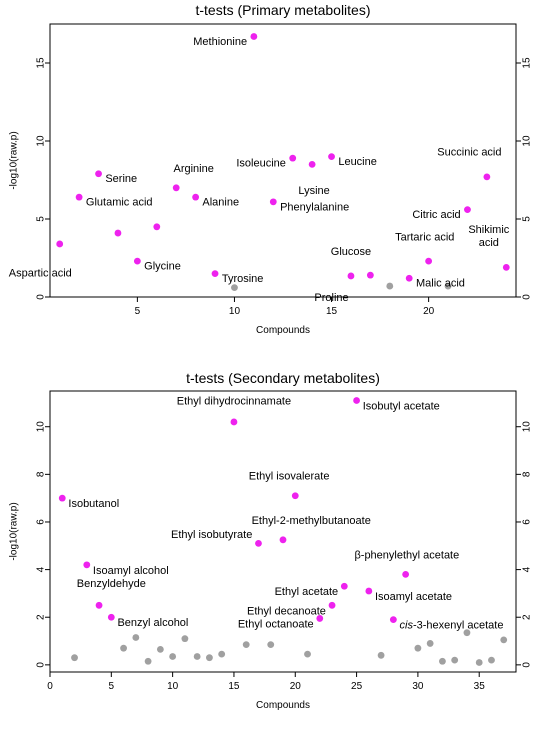 The width and height of the screenshot is (550, 734). I want to click on y-right-tick-label: 15, so click(527, 63).